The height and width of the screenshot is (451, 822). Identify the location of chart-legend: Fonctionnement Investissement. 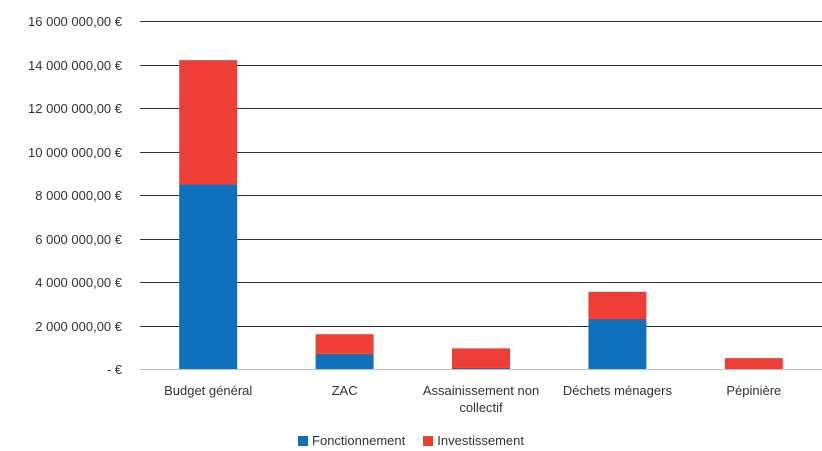
(411, 440).